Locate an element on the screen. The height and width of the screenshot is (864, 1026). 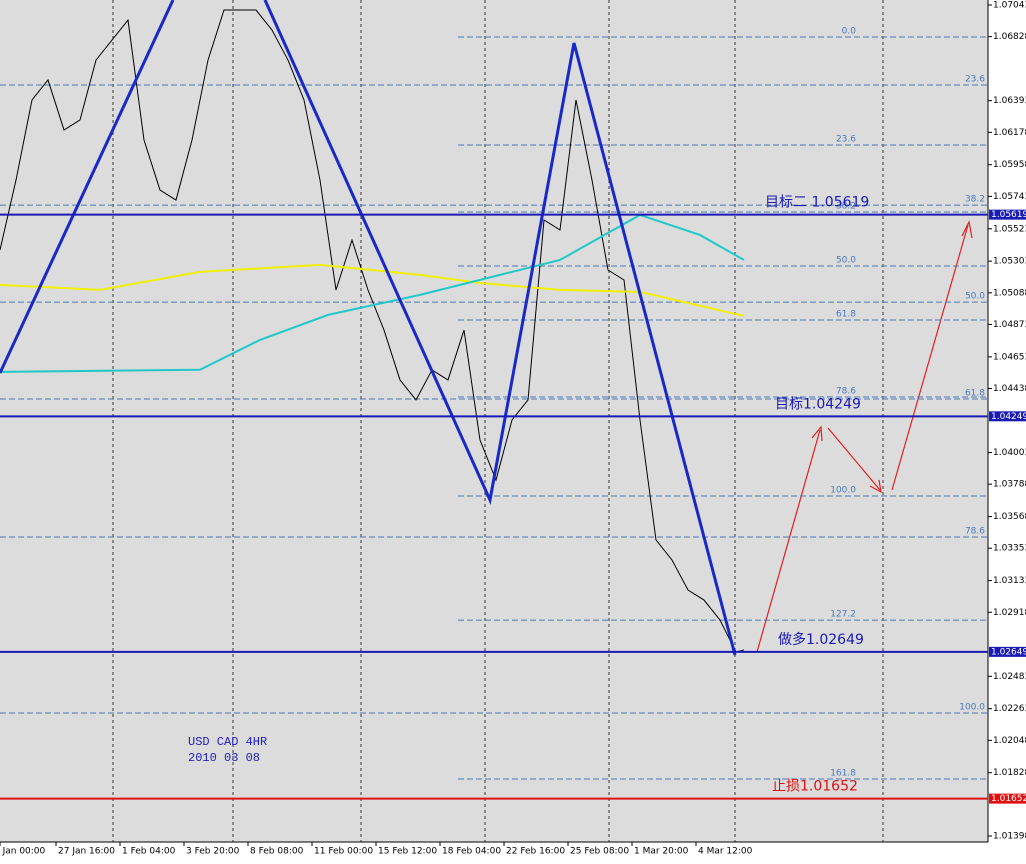
y-tick-label: 1.04003 is located at coordinates (1009, 453).